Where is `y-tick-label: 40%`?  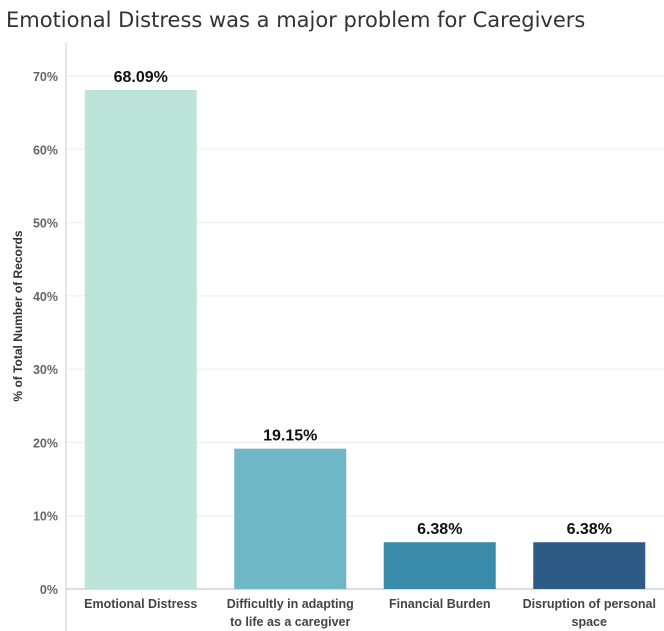 y-tick-label: 40% is located at coordinates (45, 297).